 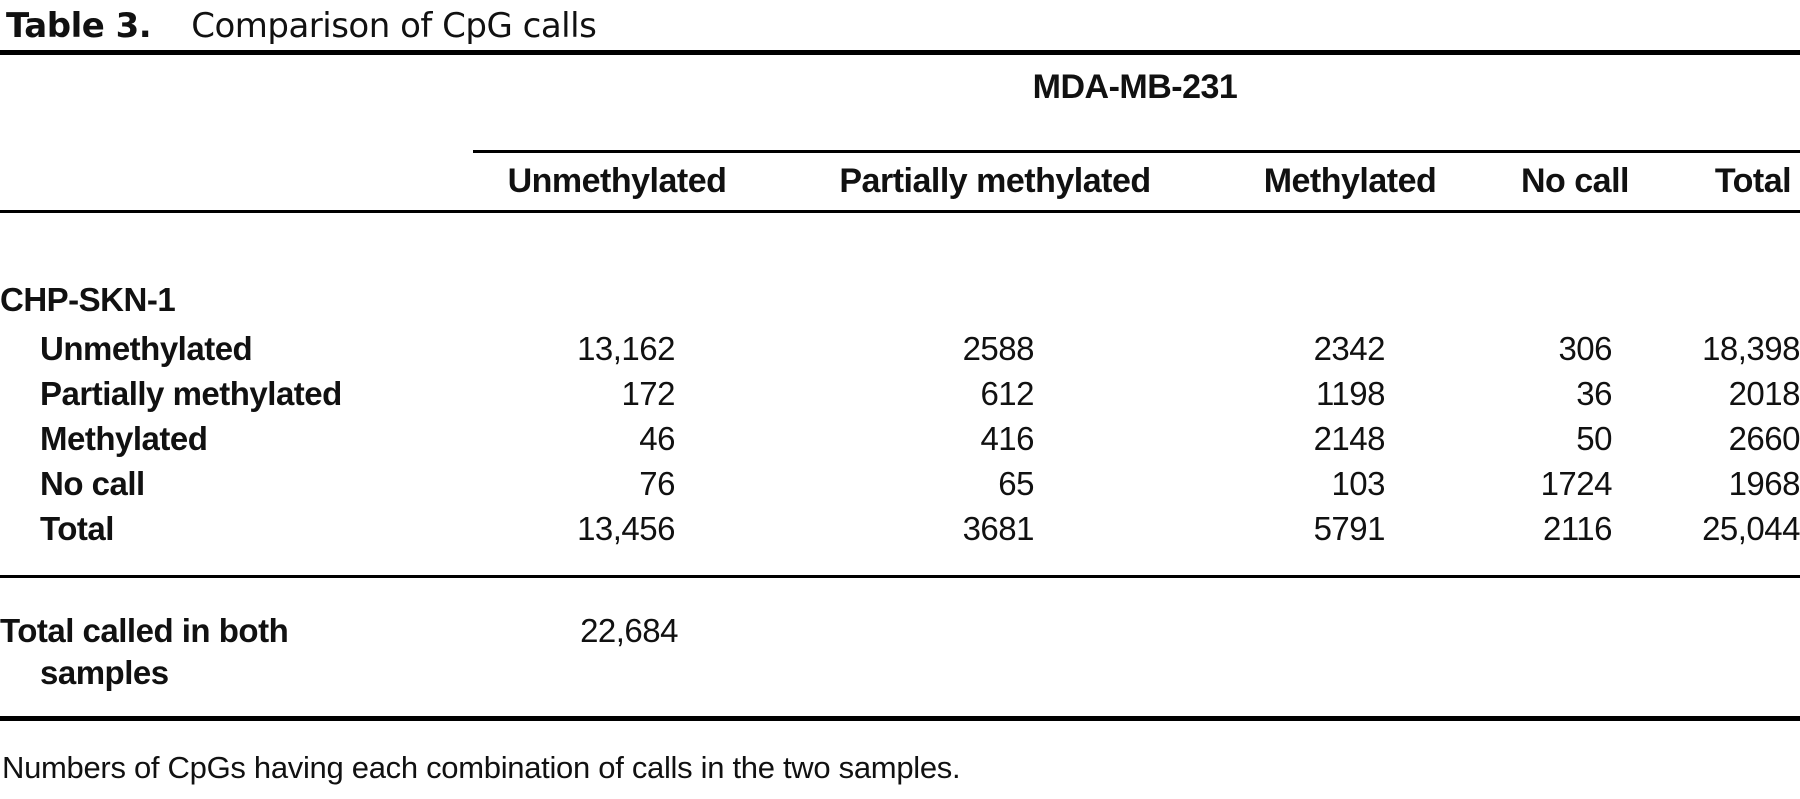 I want to click on cell: 36, so click(x=1594, y=393).